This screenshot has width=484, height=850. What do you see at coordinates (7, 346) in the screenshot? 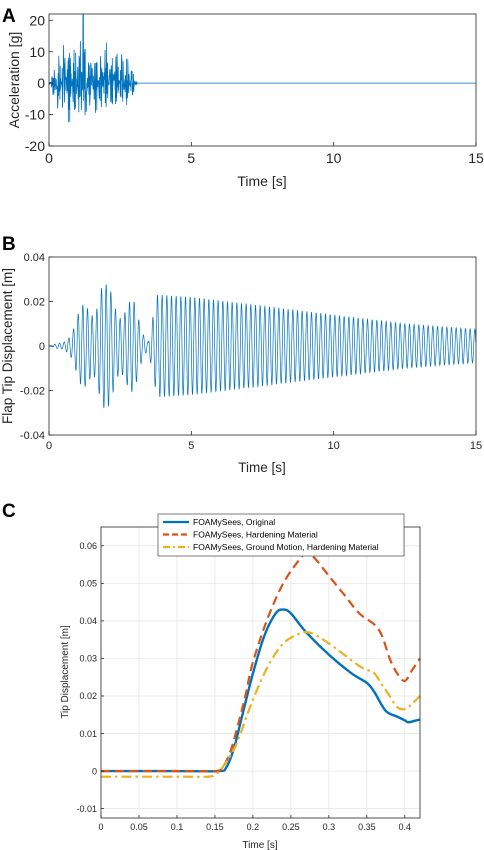
I see `y-axis-label-b: Flap Tip Displacement [m]` at bounding box center [7, 346].